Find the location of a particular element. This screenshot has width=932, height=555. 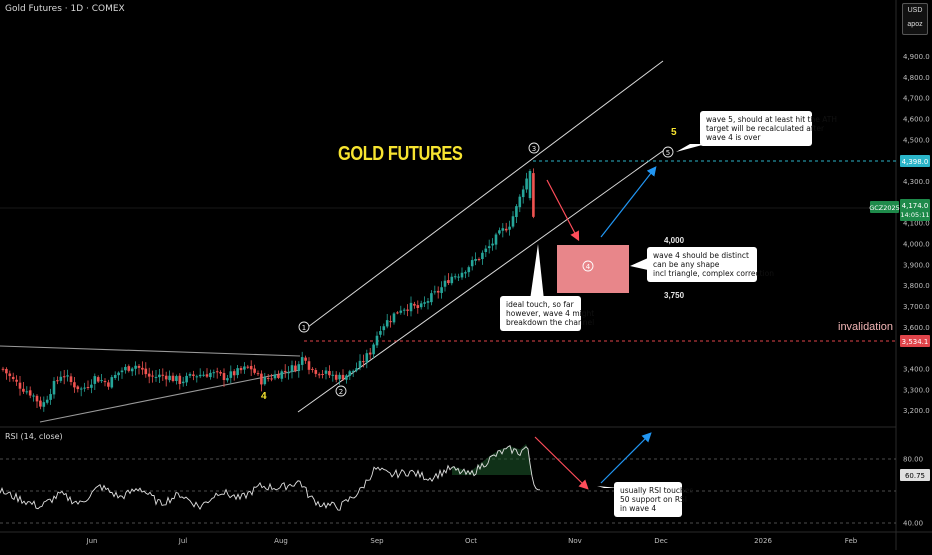

rsi-axis: 80.00 40.00 is located at coordinates (913, 492).